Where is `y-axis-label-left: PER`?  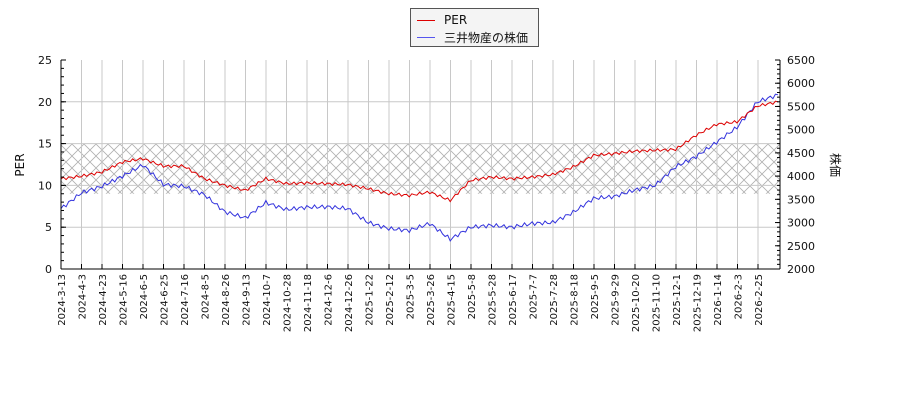
y-axis-label-left: PER is located at coordinates (20, 164).